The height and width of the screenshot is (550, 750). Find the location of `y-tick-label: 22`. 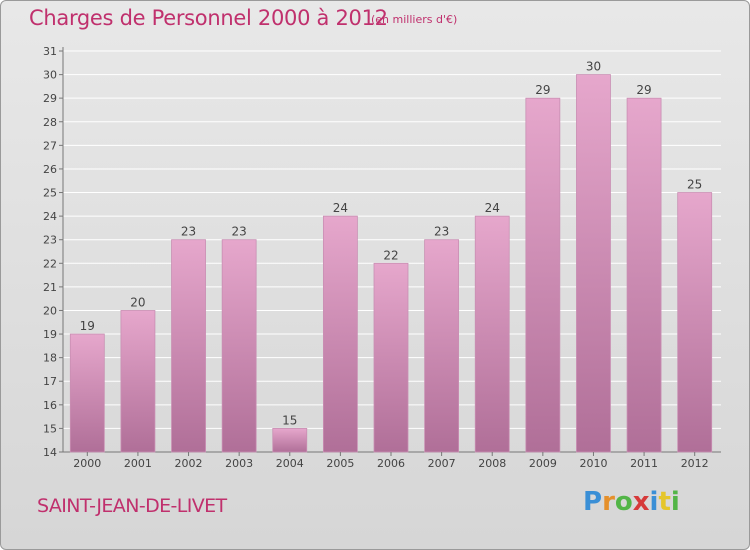

y-tick-label: 22 is located at coordinates (50, 263).